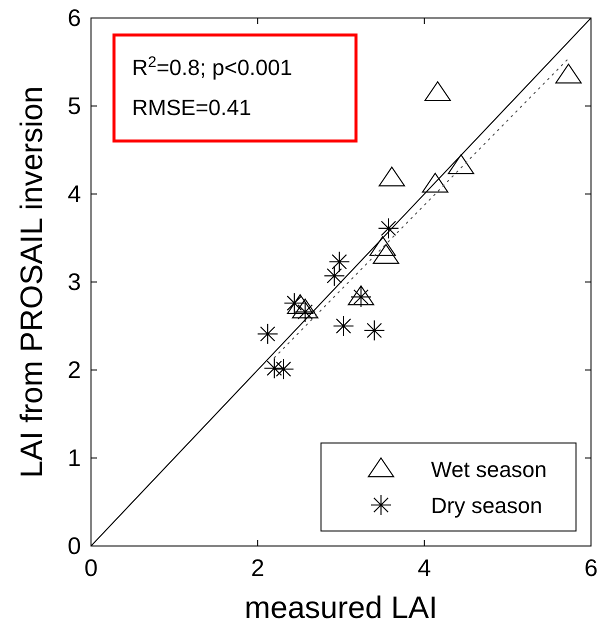 Image resolution: width=603 pixels, height=628 pixels. I want to click on x-tick-label: 0, so click(91, 568).